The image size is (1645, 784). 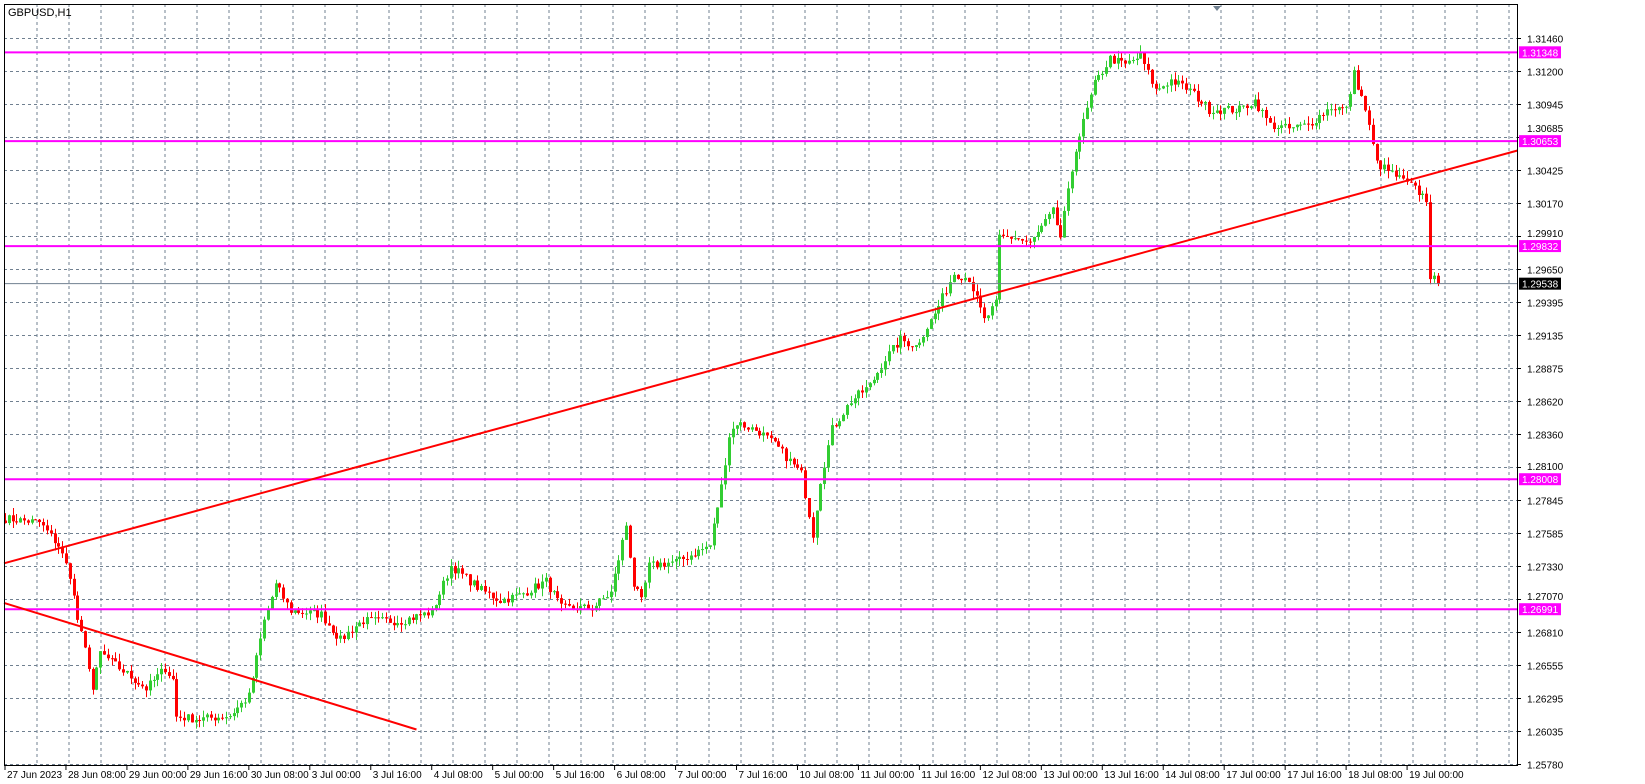 I want to click on time-tick-label: 3 Jul 16:00, so click(x=397, y=775).